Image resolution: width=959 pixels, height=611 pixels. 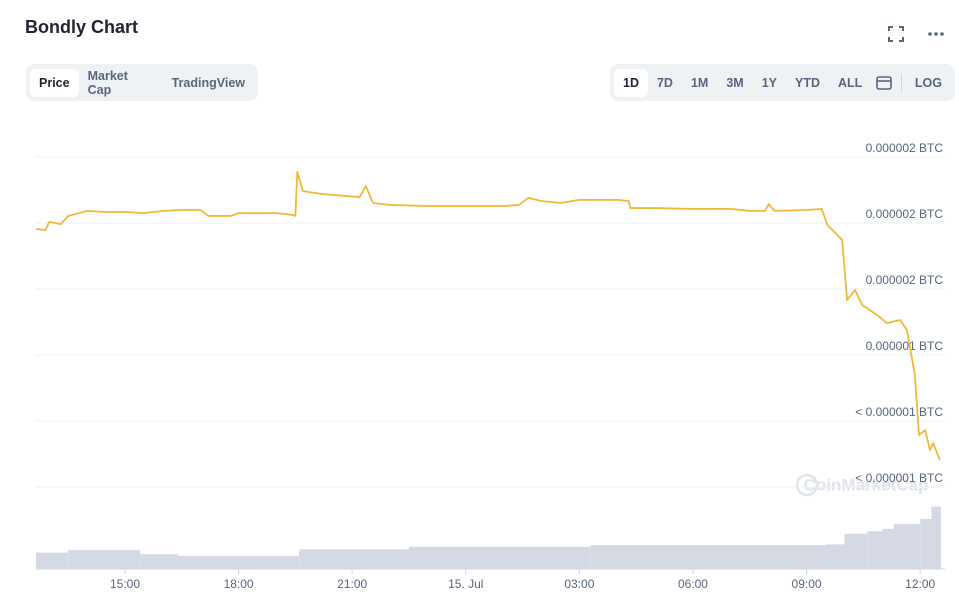 What do you see at coordinates (239, 584) in the screenshot?
I see `x-tick-label: 18:00` at bounding box center [239, 584].